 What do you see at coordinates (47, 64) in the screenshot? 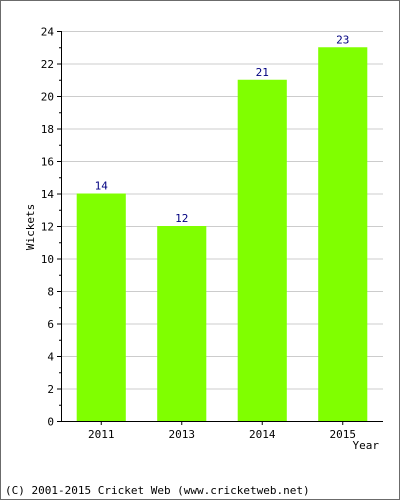
I see `y-tick-label: 22` at bounding box center [47, 64].